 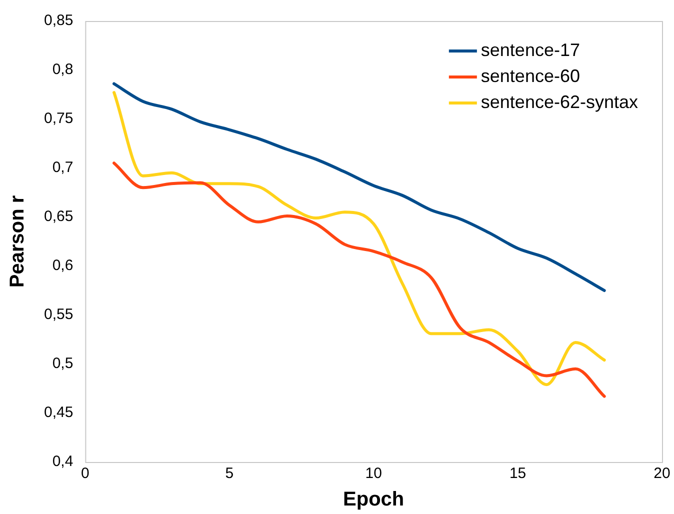 What do you see at coordinates (530, 76) in the screenshot?
I see `legend-label: sentence-60` at bounding box center [530, 76].